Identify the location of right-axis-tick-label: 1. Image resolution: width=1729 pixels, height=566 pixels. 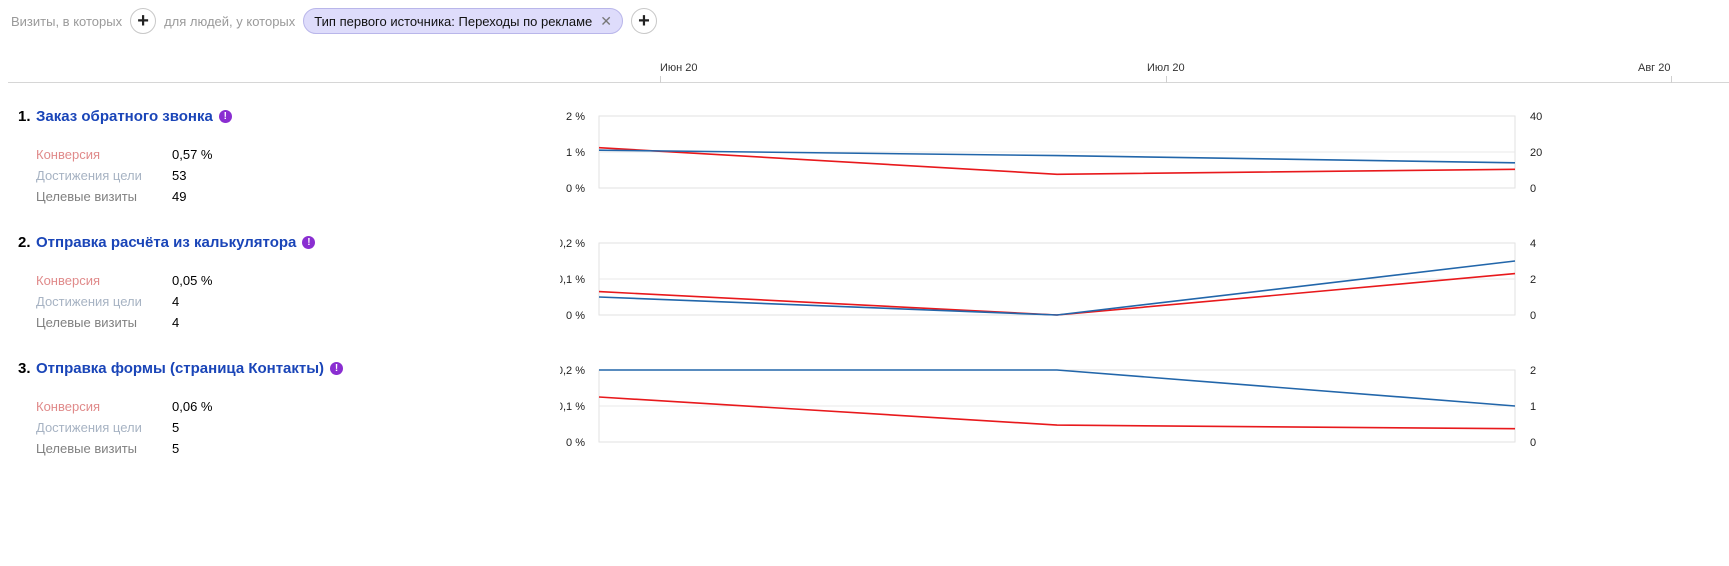
(1533, 407).